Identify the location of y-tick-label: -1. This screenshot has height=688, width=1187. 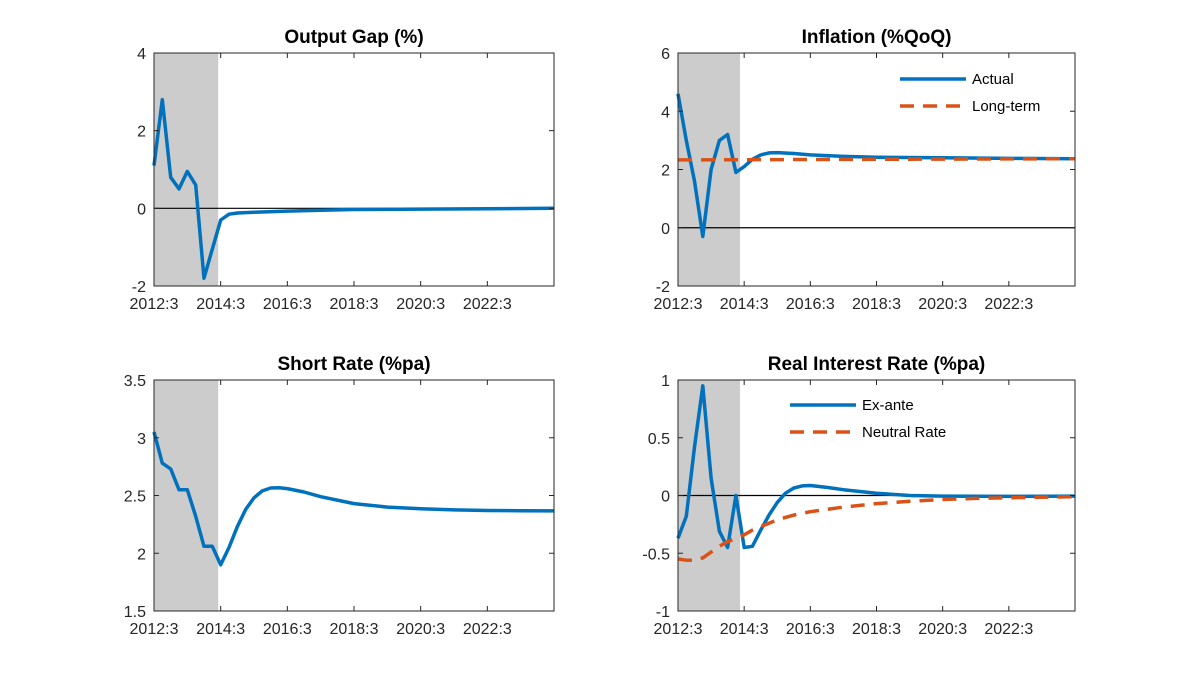
(663, 612).